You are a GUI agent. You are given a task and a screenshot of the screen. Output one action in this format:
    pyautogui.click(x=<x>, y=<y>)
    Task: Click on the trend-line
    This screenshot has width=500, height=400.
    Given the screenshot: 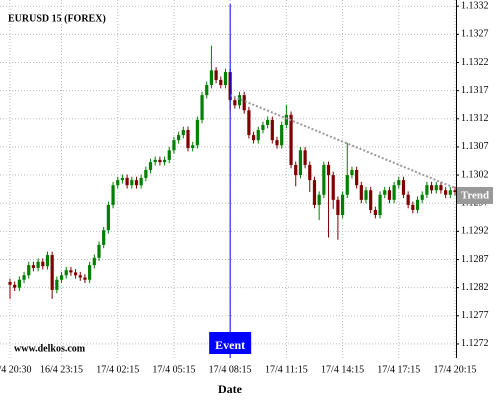 What is the action you would take?
    pyautogui.click(x=342, y=141)
    